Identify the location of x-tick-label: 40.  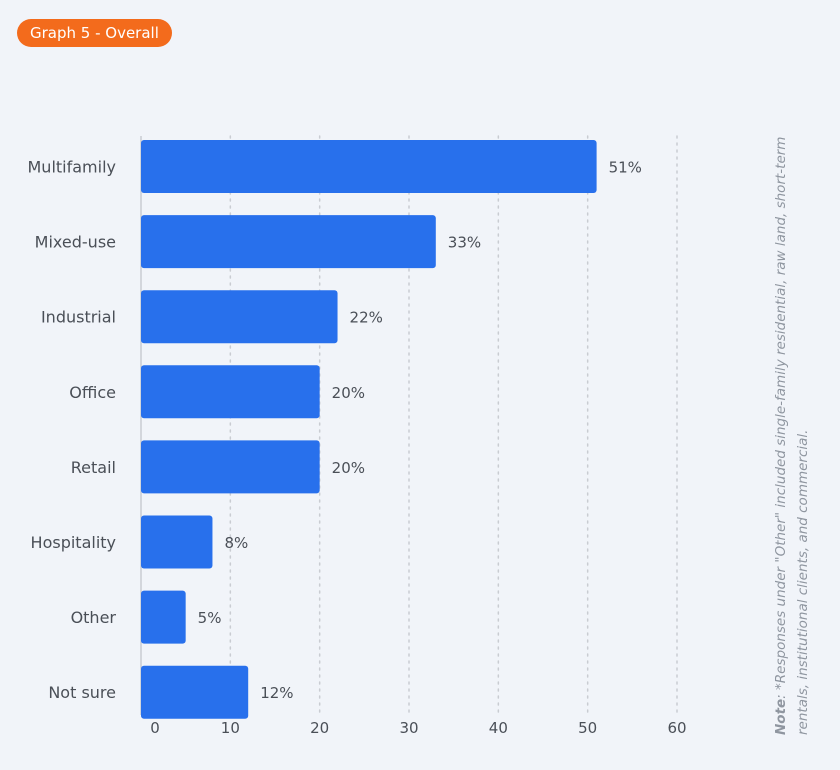
(498, 728).